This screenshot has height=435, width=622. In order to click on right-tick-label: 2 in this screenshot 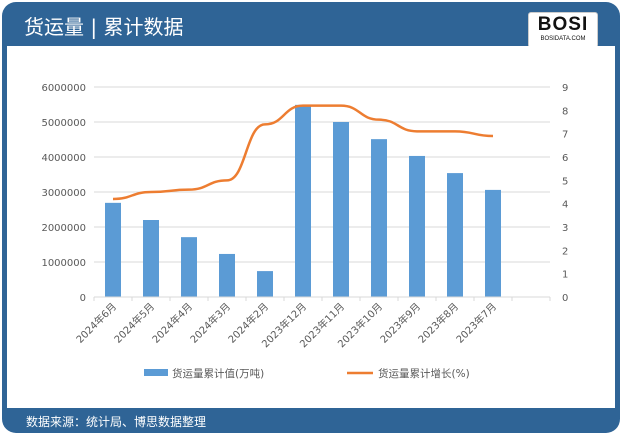, I will do `click(565, 251)`.